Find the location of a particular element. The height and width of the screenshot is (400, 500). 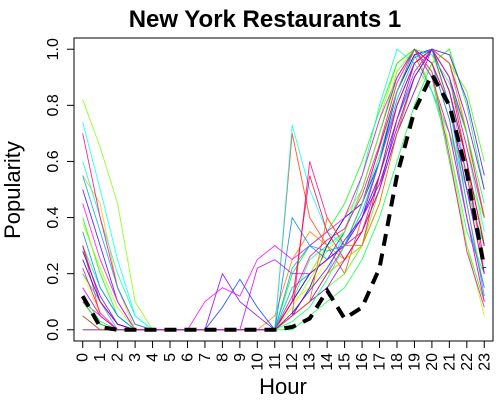

x-tick-label: 16 is located at coordinates (362, 362).